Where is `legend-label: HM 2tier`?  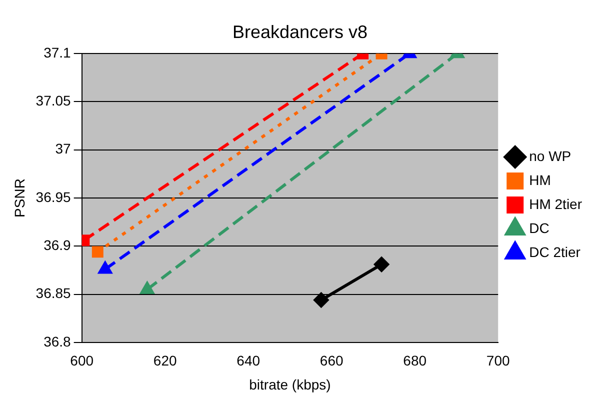
legend-label: HM 2tier is located at coordinates (555, 204).